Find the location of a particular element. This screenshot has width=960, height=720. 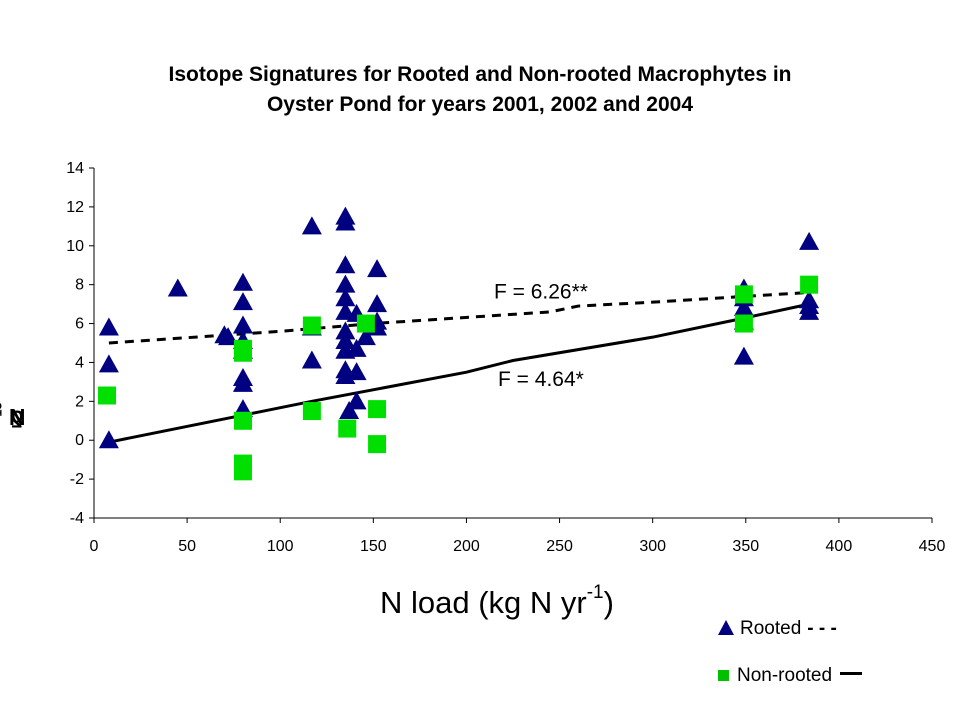

legend-solid-line-sample is located at coordinates (851, 673).